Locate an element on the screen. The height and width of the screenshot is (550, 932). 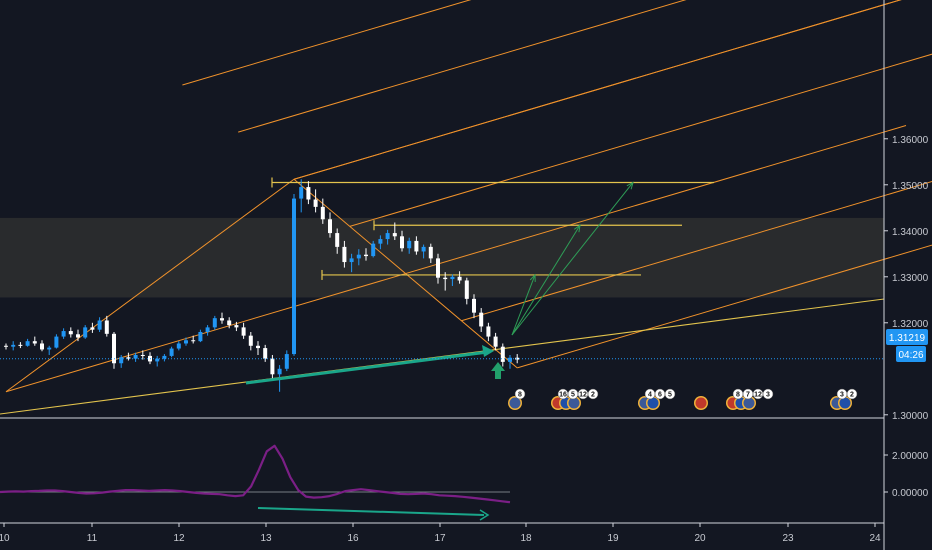
time-tick-label: 12 is located at coordinates (179, 538).